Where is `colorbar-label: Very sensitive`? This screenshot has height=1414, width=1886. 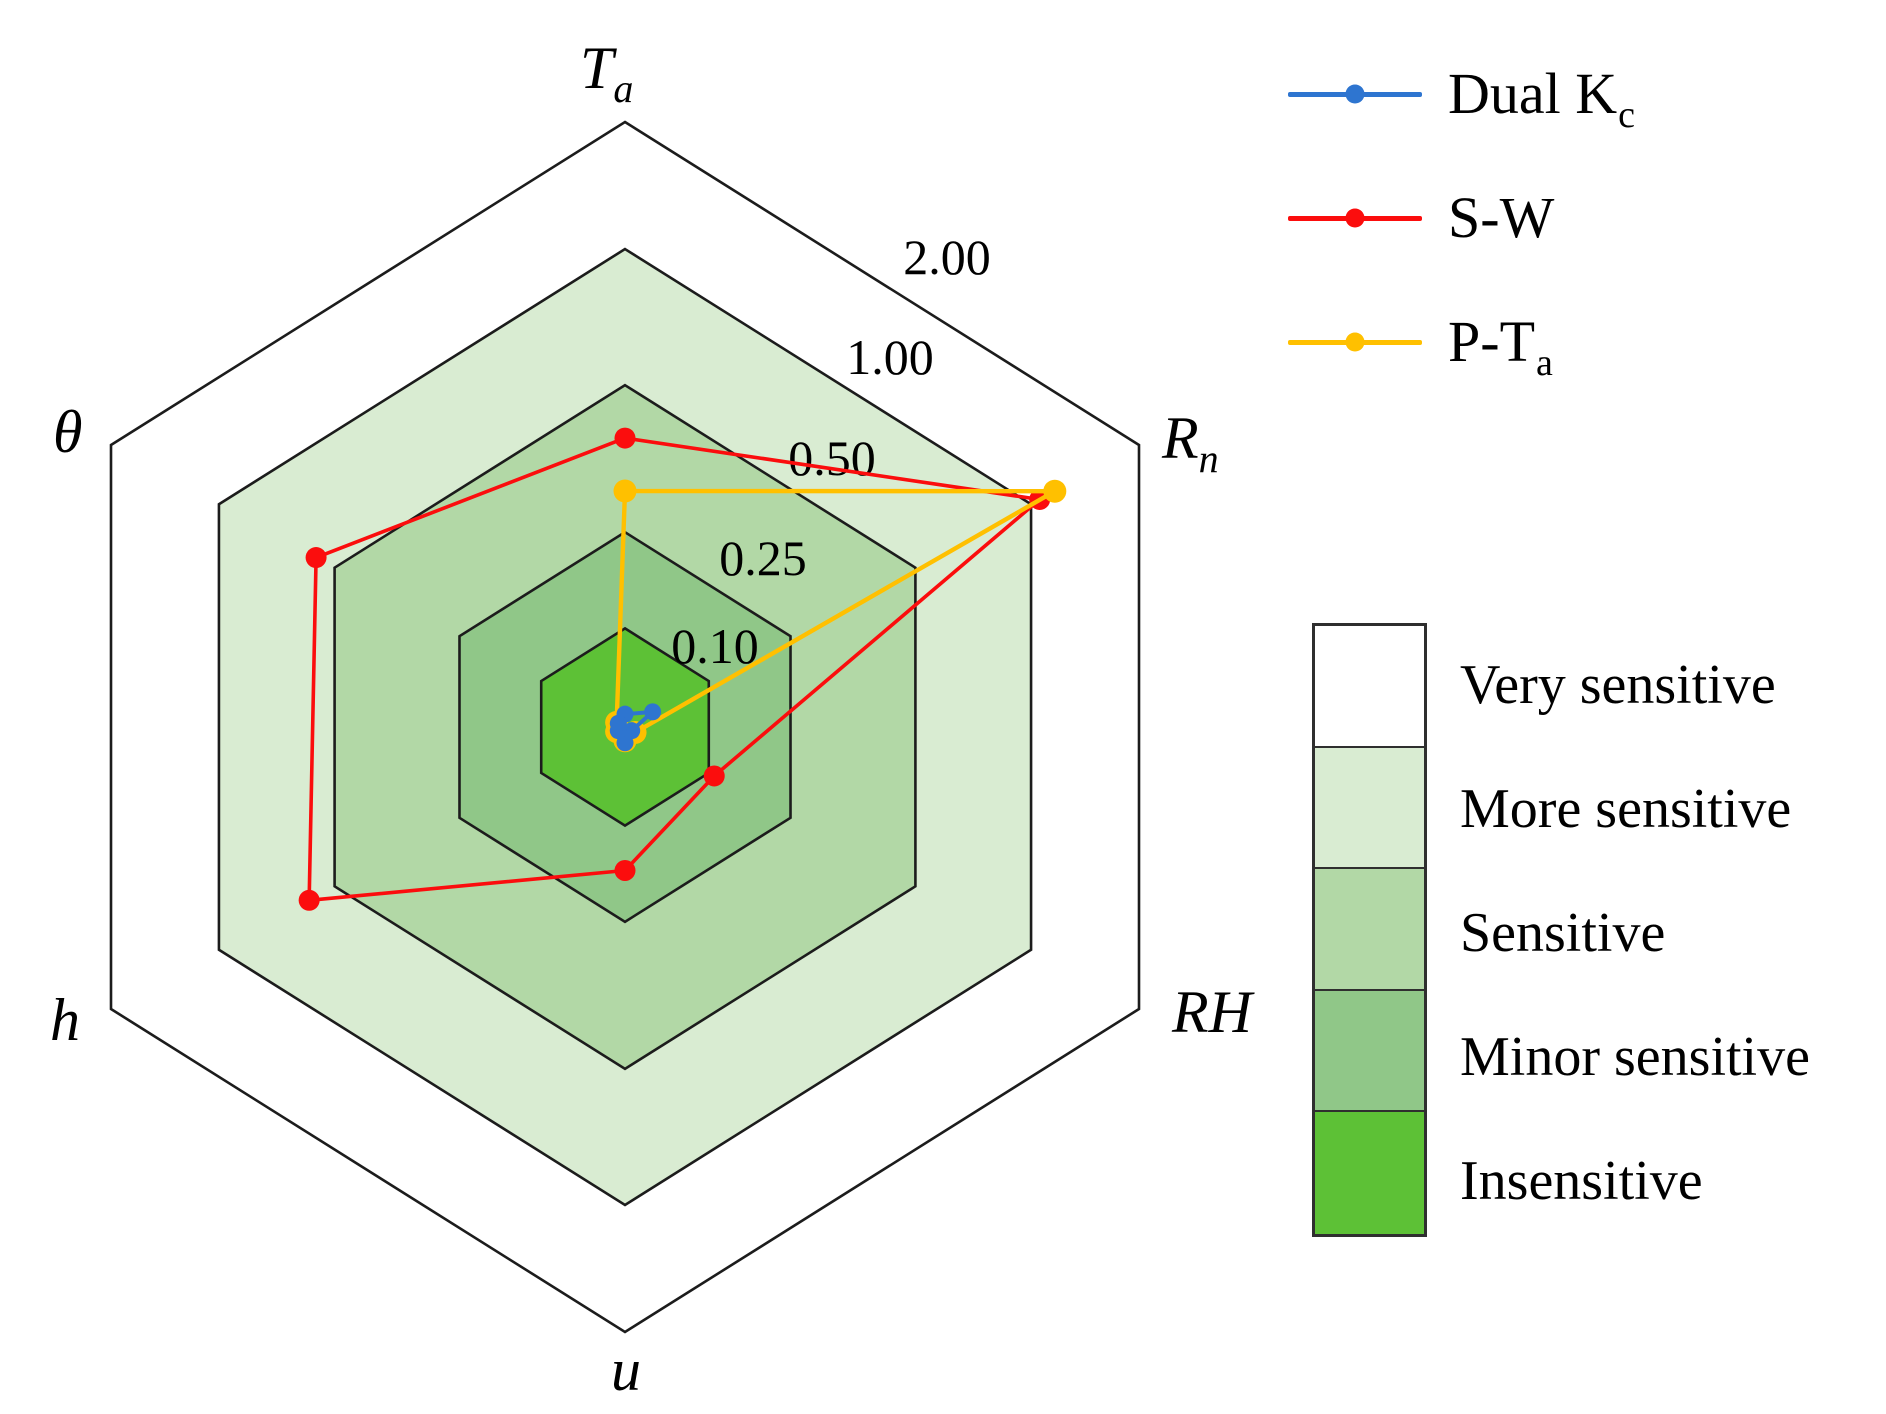
colorbar-label: Very sensitive is located at coordinates (1618, 685).